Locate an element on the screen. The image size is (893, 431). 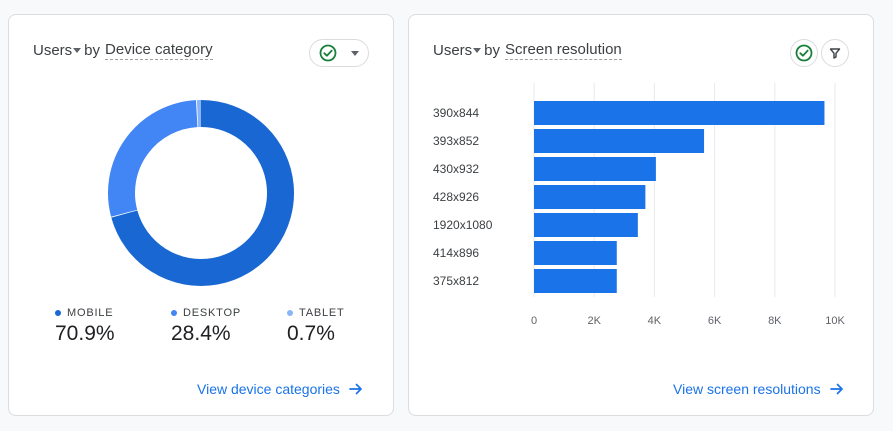
check-circle-icon is located at coordinates (328, 53).